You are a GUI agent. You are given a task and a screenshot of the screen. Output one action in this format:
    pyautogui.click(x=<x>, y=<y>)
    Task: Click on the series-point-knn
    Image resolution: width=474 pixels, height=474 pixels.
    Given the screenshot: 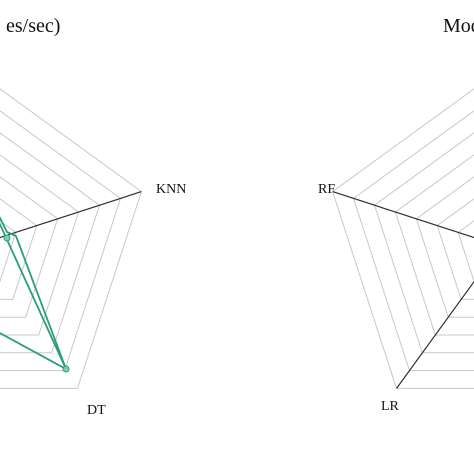 What is the action you would take?
    pyautogui.click(x=7, y=238)
    